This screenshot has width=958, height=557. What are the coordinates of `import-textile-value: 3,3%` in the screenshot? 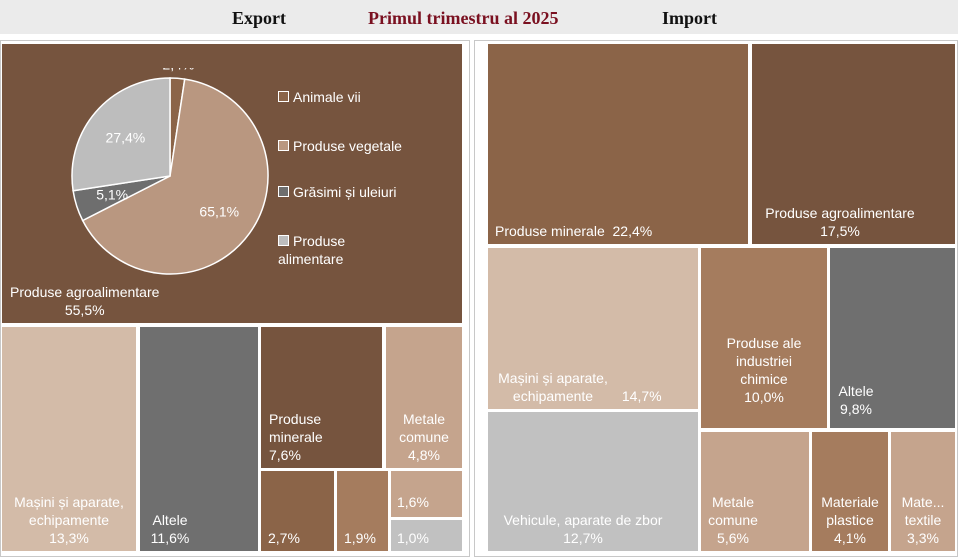 It's located at (923, 538).